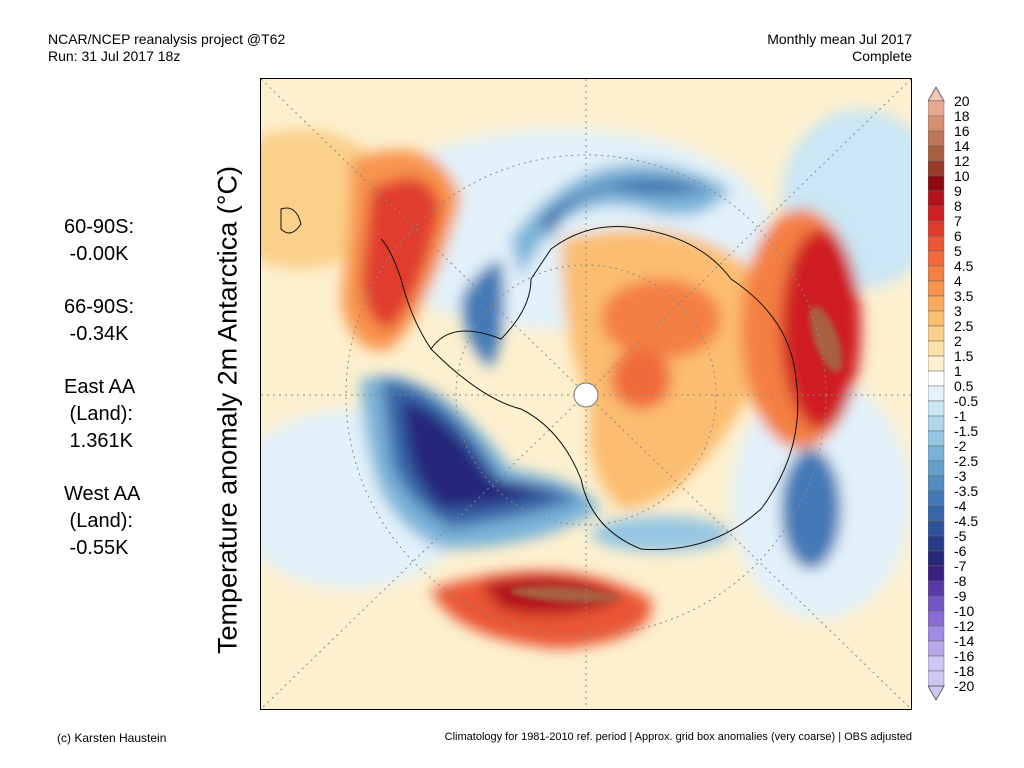  Describe the element at coordinates (964, 656) in the screenshot. I see `colorbar-tick-label: -16` at that location.